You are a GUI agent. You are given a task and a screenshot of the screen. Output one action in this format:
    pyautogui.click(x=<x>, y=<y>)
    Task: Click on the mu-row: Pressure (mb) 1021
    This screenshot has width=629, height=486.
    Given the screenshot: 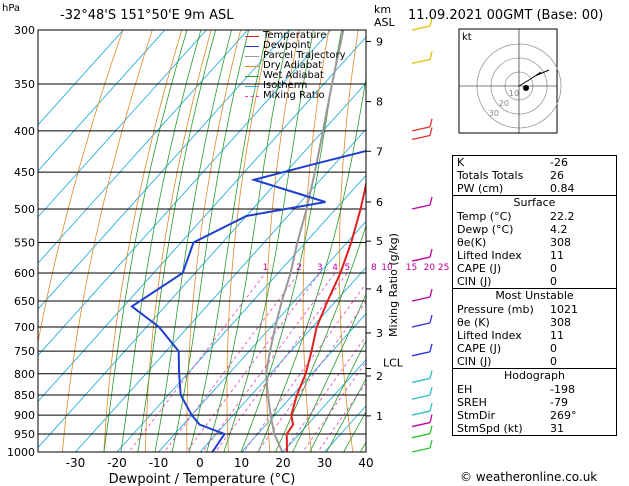 What is the action you would take?
    pyautogui.click(x=517, y=309)
    